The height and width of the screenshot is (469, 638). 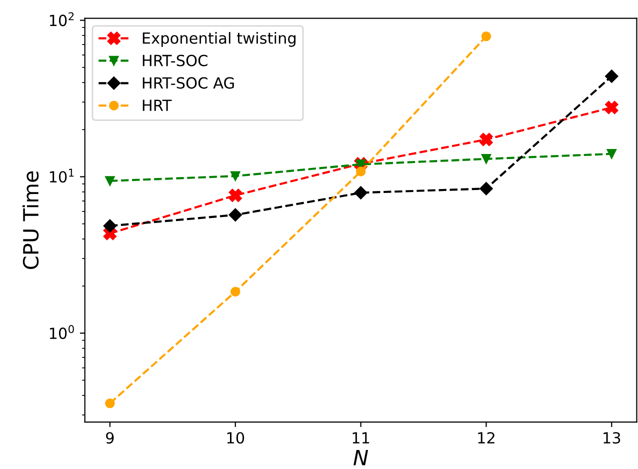 What do you see at coordinates (486, 438) in the screenshot?
I see `x-tick-label: 12` at bounding box center [486, 438].